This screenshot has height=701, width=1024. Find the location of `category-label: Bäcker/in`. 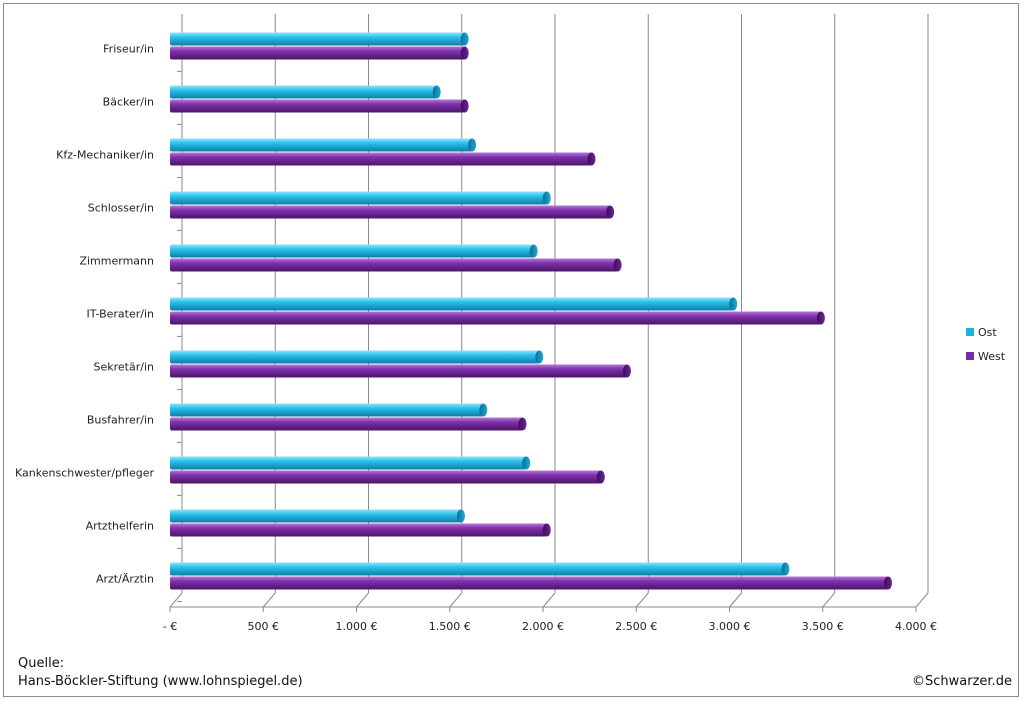

category-label: Bäcker/in is located at coordinates (128, 102).